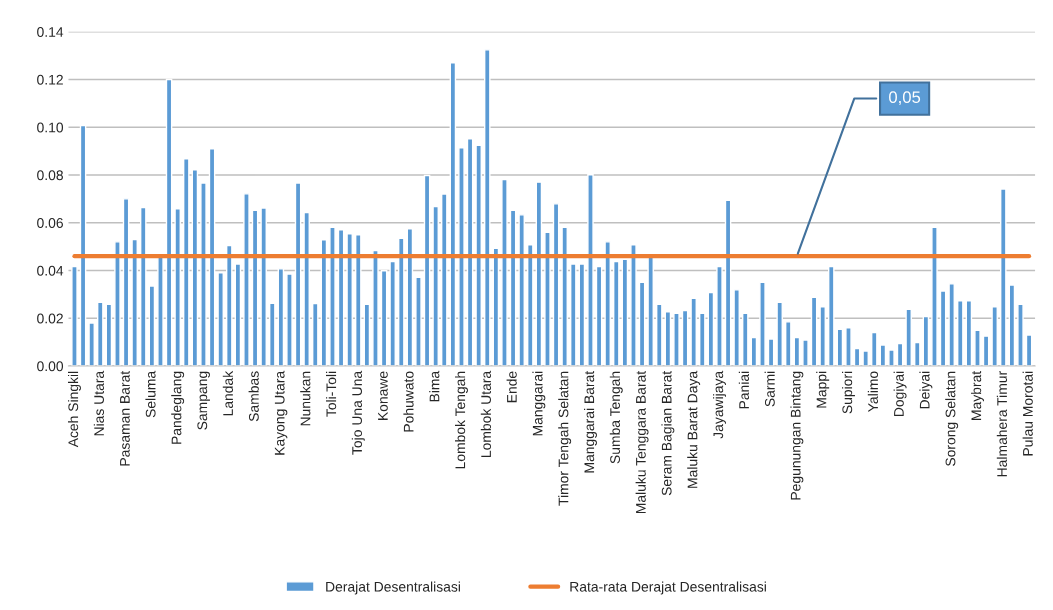 Image resolution: width=1053 pixels, height=610 pixels. Describe the element at coordinates (823, 389) in the screenshot. I see `x-tick-label: Mappi` at that location.